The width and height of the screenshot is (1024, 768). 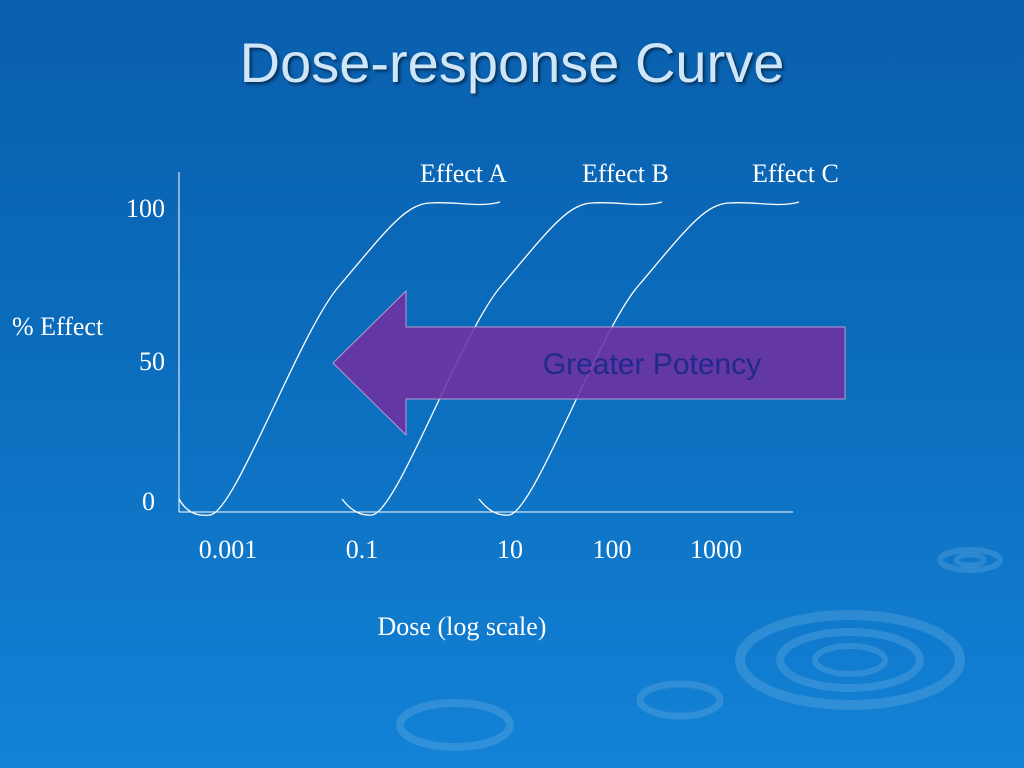 I want to click on potency-arrow, so click(x=589, y=363).